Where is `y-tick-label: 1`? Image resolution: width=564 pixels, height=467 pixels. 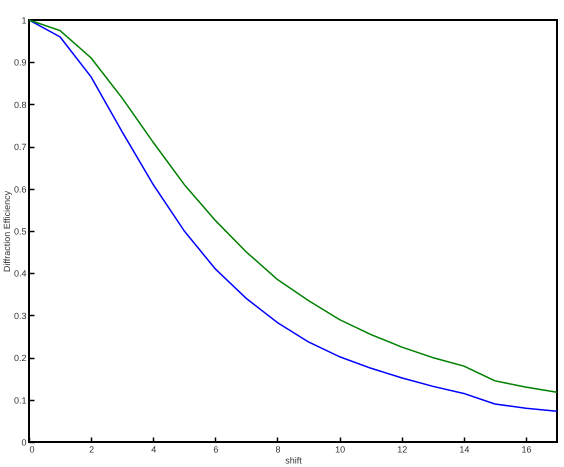
y-tick-label: 1 is located at coordinates (23, 21).